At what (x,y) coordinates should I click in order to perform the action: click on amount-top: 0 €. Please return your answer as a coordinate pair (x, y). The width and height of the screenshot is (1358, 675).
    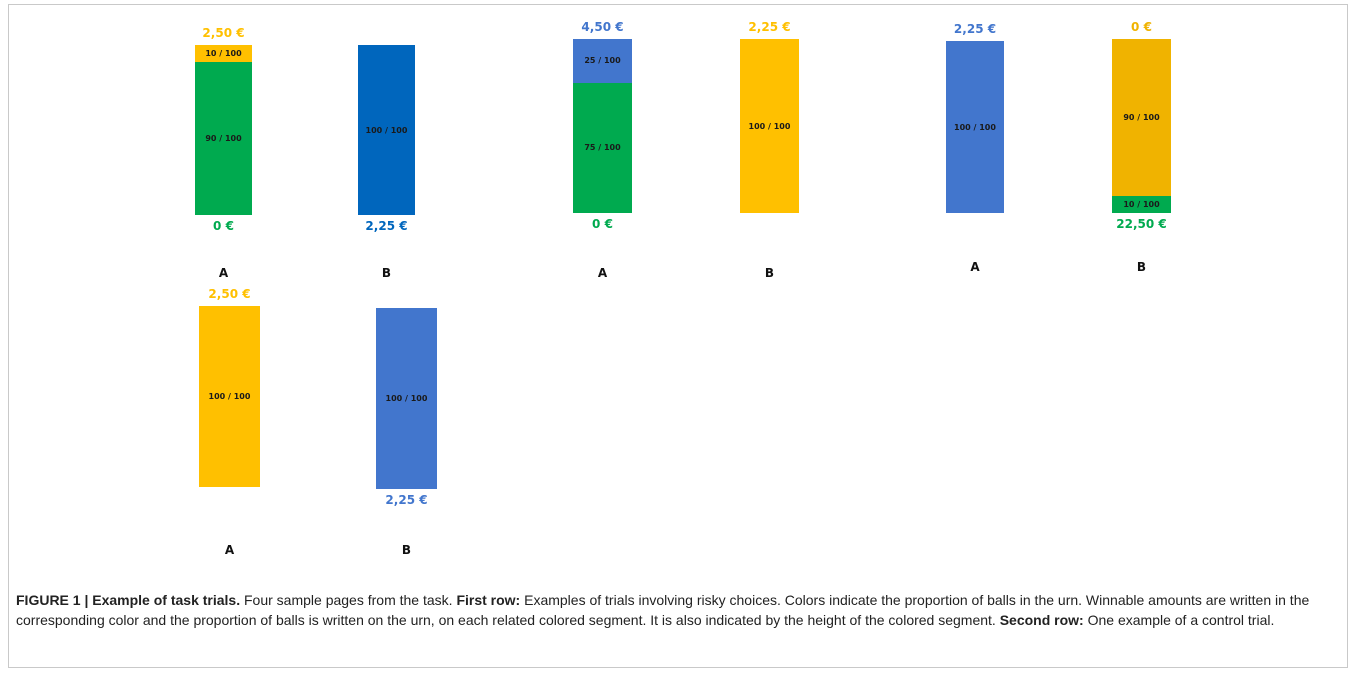
    Looking at the image, I should click on (1141, 27).